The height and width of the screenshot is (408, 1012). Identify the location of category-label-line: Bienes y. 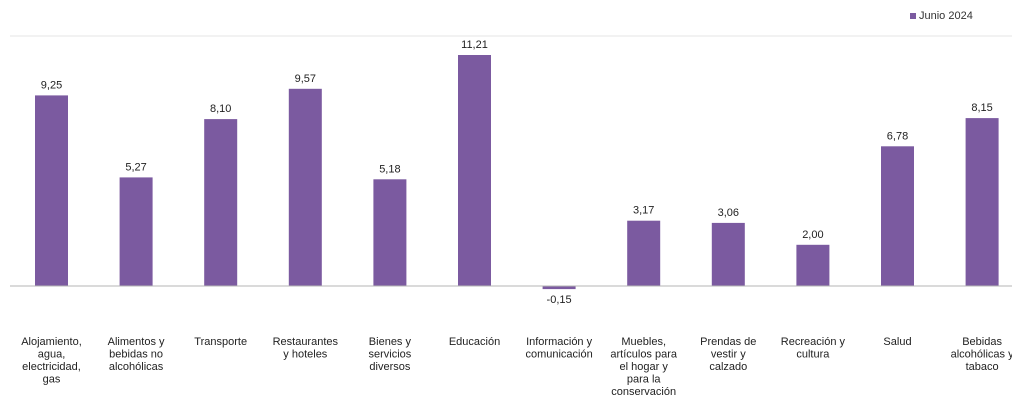
(390, 342).